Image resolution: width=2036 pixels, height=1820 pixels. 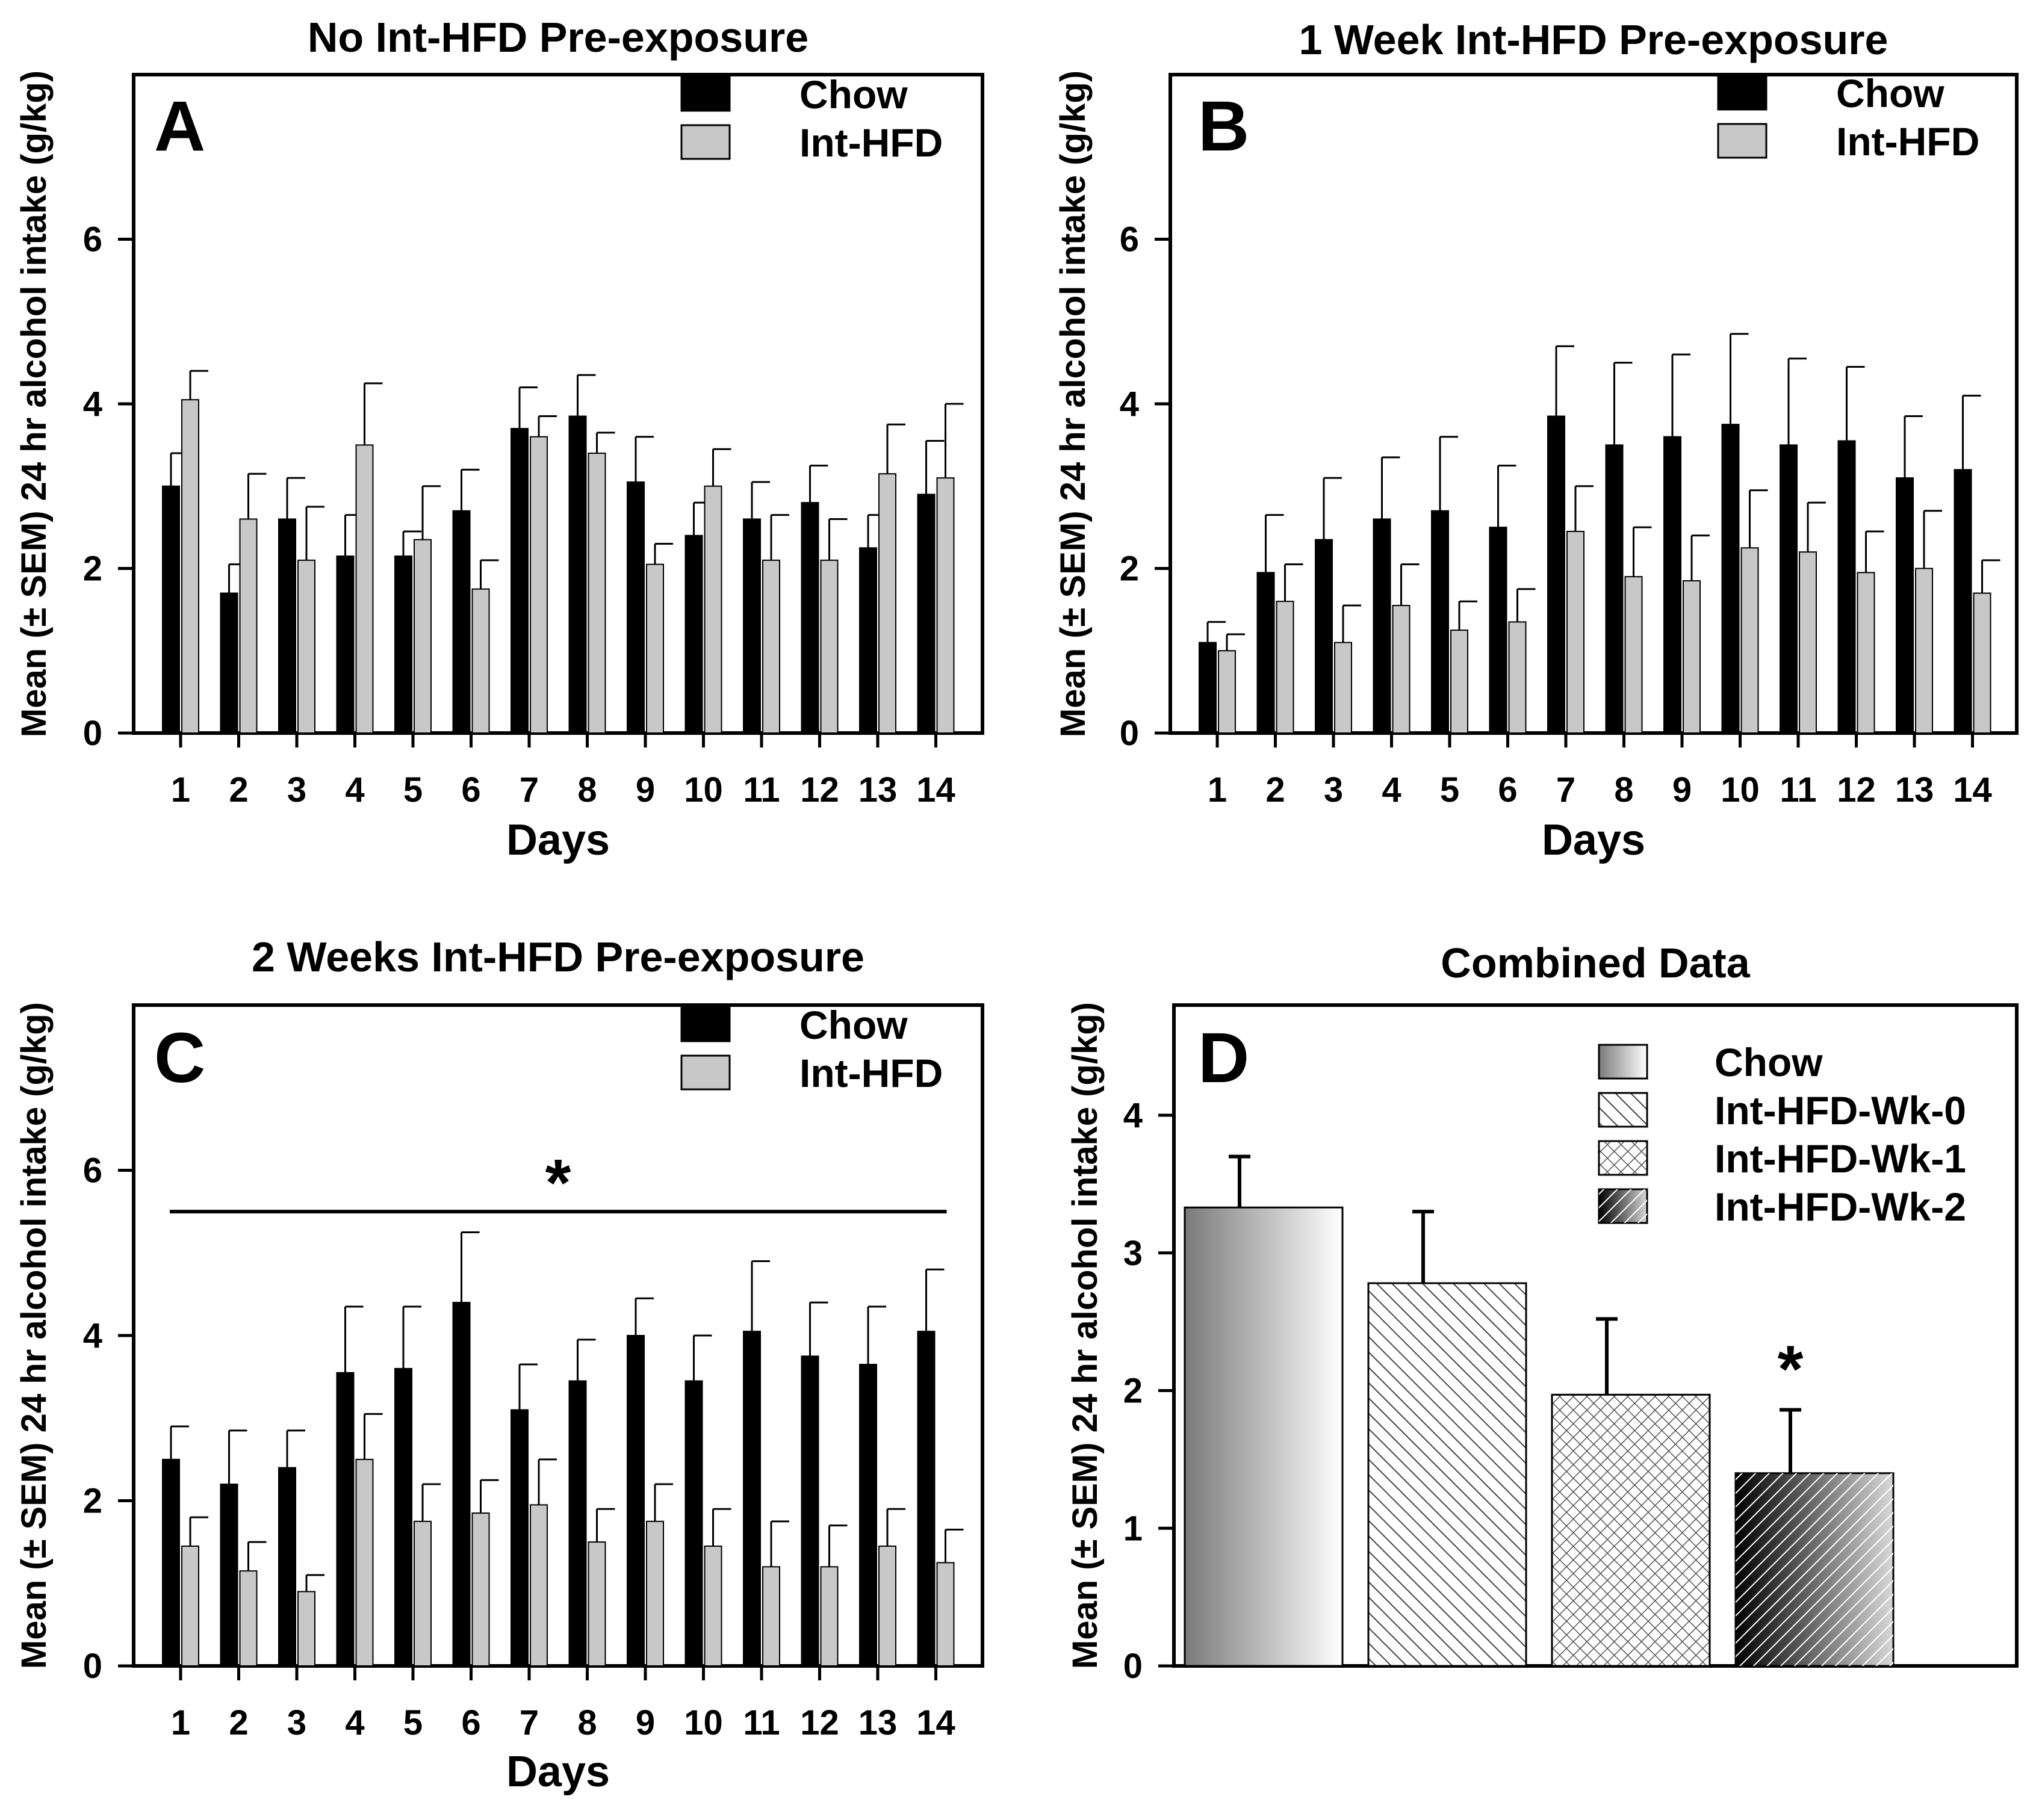 I want to click on legend-label: Int-HFD-Wk-1, so click(x=1840, y=1159).